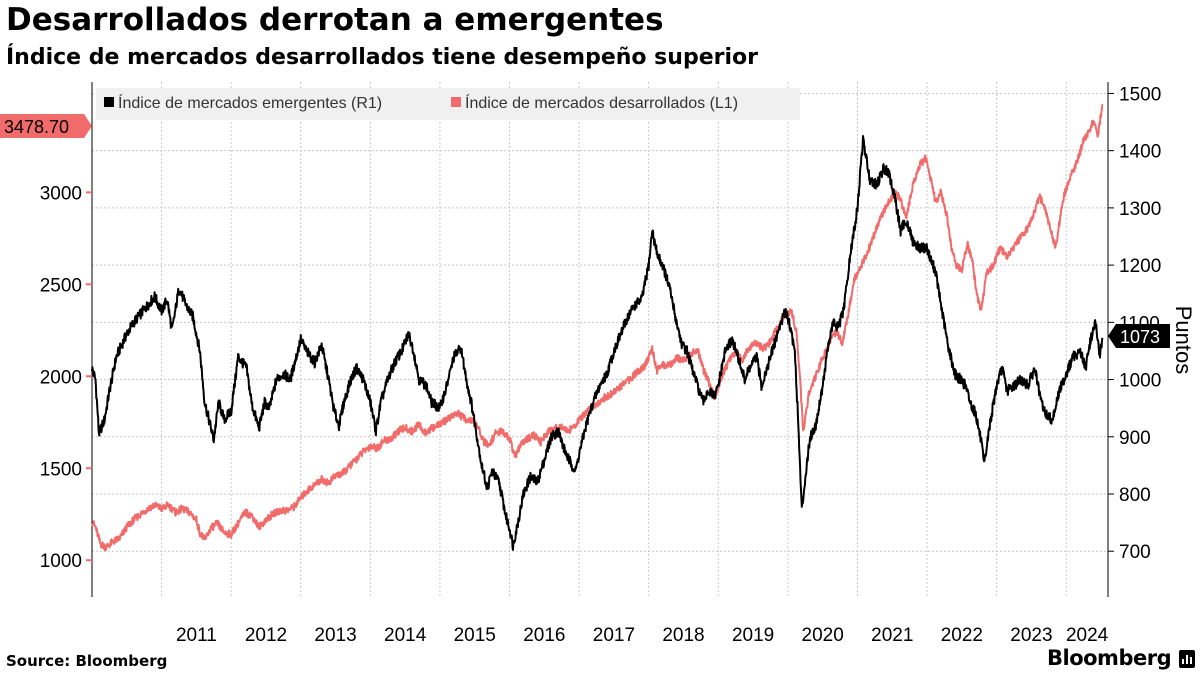  What do you see at coordinates (1135, 438) in the screenshot?
I see `right-tick-label-900: 900` at bounding box center [1135, 438].